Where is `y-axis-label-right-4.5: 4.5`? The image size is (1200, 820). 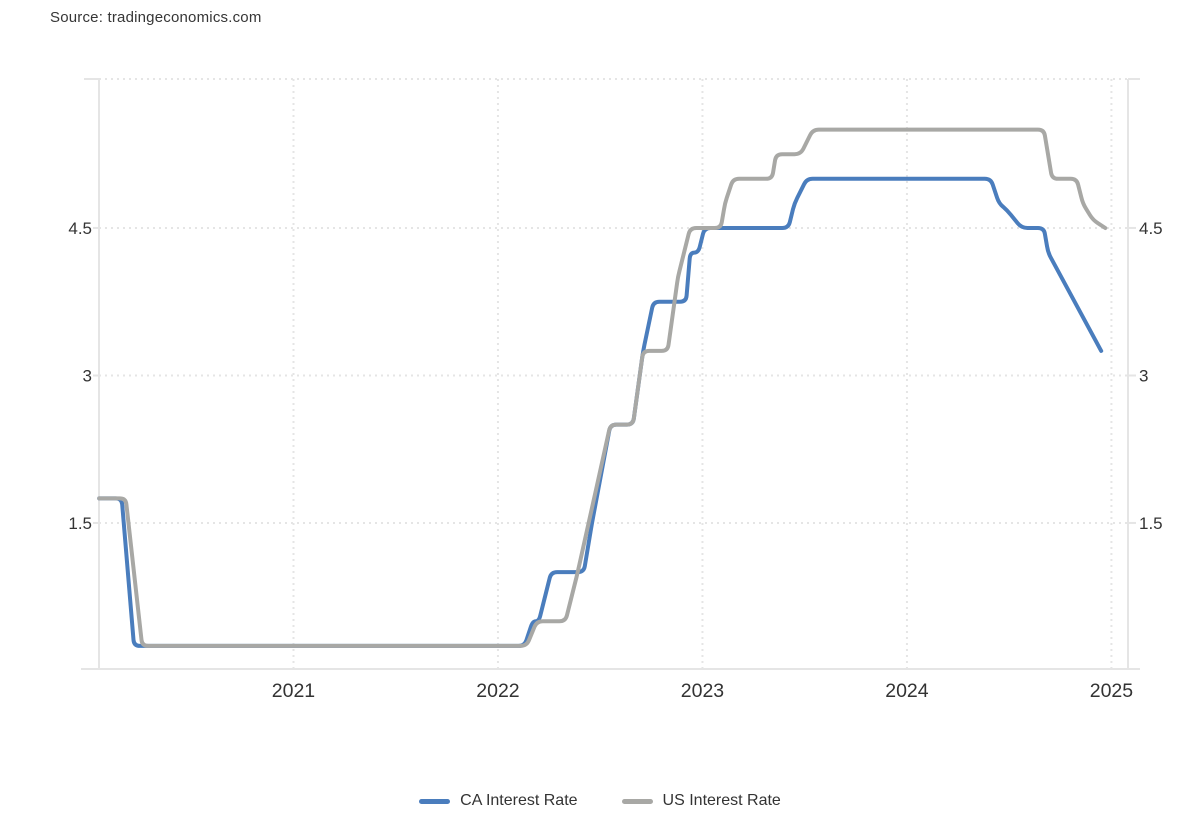 y-axis-label-right-4.5: 4.5 is located at coordinates (1151, 228).